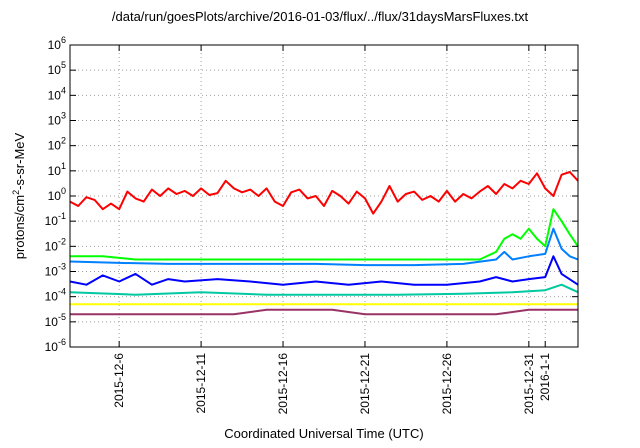  What do you see at coordinates (55, 244) in the screenshot?
I see `y-tick-label: 10⁻²` at bounding box center [55, 244].